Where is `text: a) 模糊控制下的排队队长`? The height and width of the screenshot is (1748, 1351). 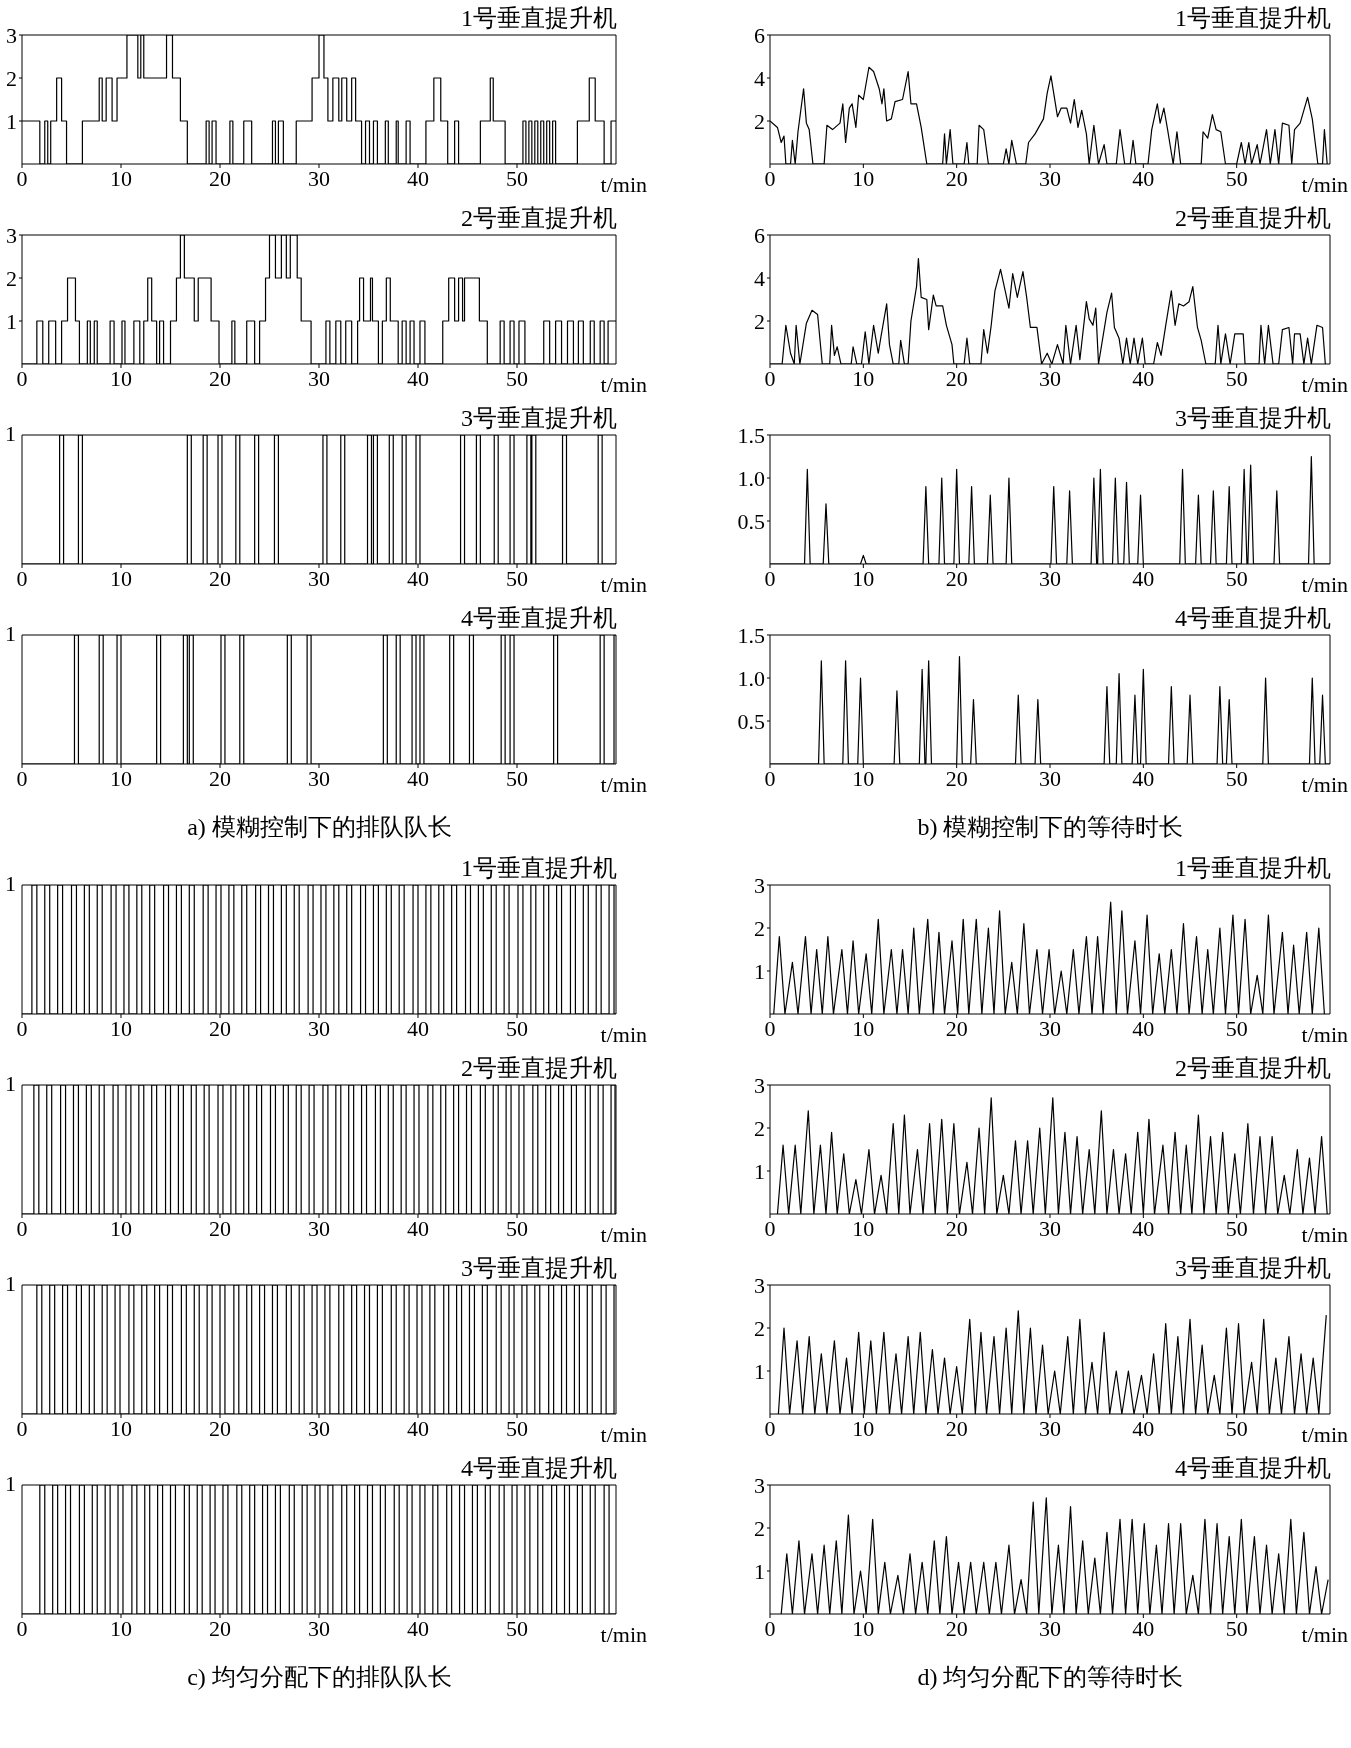 text: a) 模糊控制下的排队队长 is located at coordinates (319, 827).